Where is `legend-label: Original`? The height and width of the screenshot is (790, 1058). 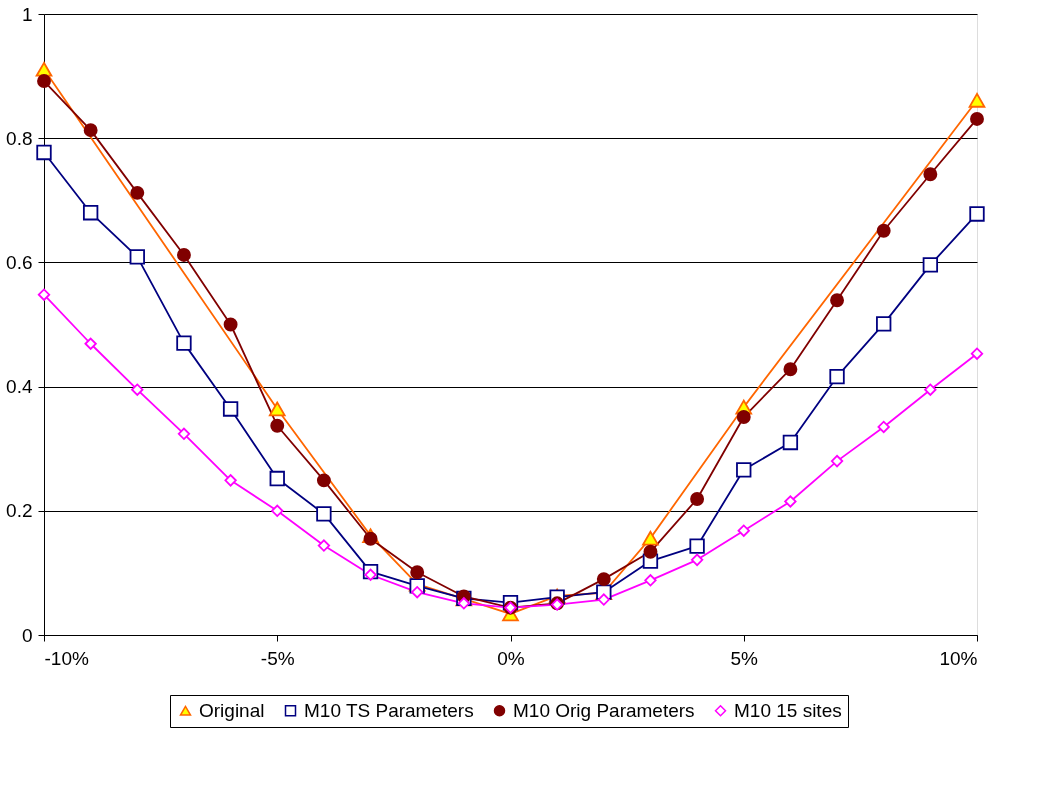 legend-label: Original is located at coordinates (232, 710).